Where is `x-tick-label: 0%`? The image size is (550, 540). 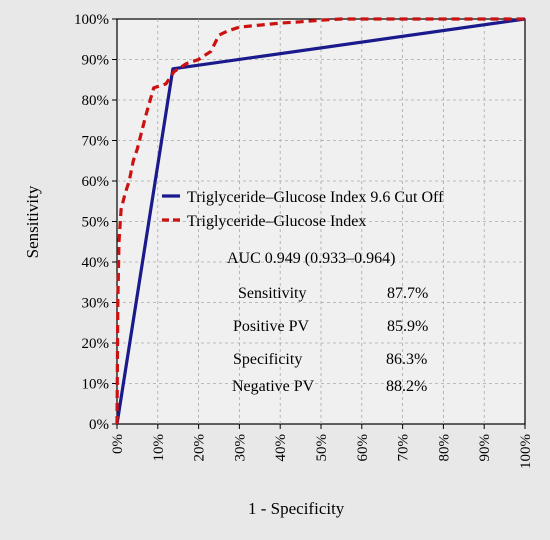
x-tick-label: 0% is located at coordinates (118, 444).